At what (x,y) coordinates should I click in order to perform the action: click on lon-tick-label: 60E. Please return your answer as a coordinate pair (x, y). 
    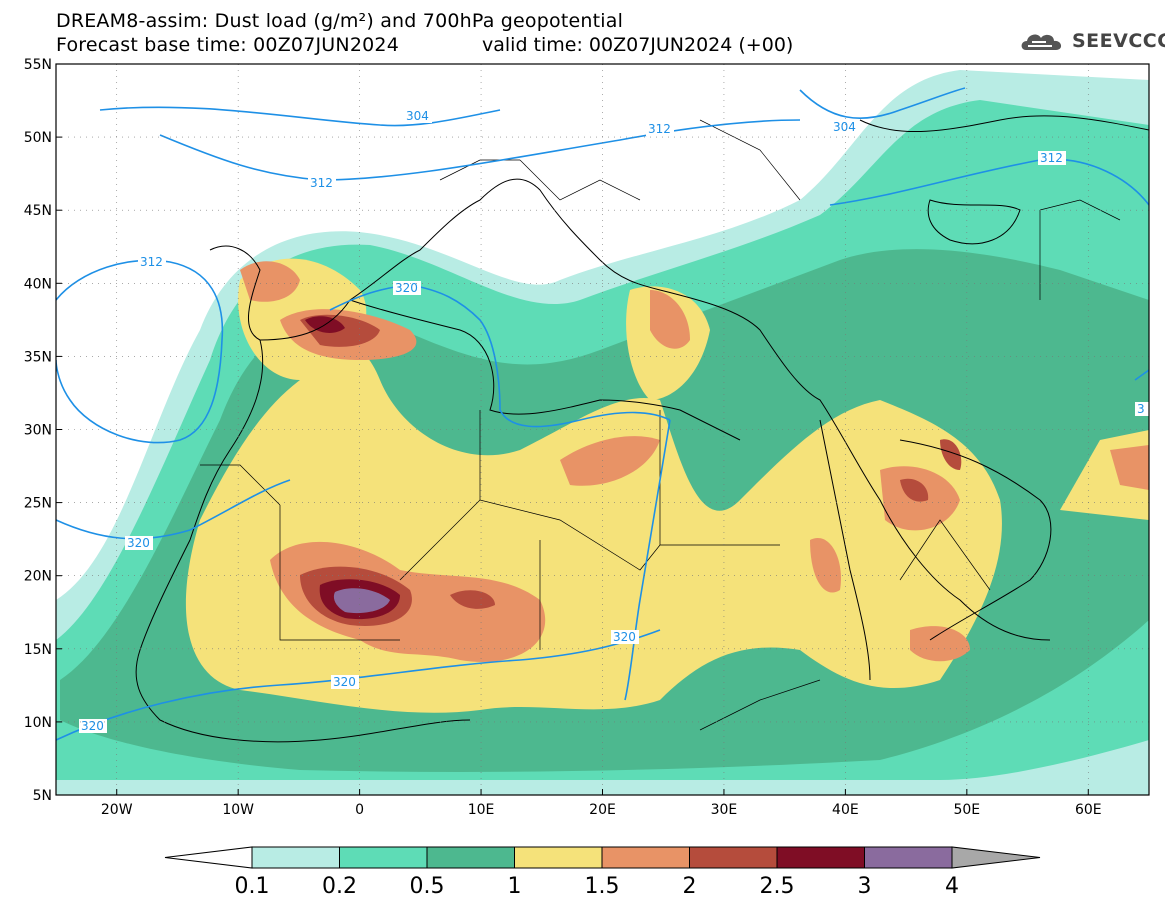
    Looking at the image, I should click on (1088, 810).